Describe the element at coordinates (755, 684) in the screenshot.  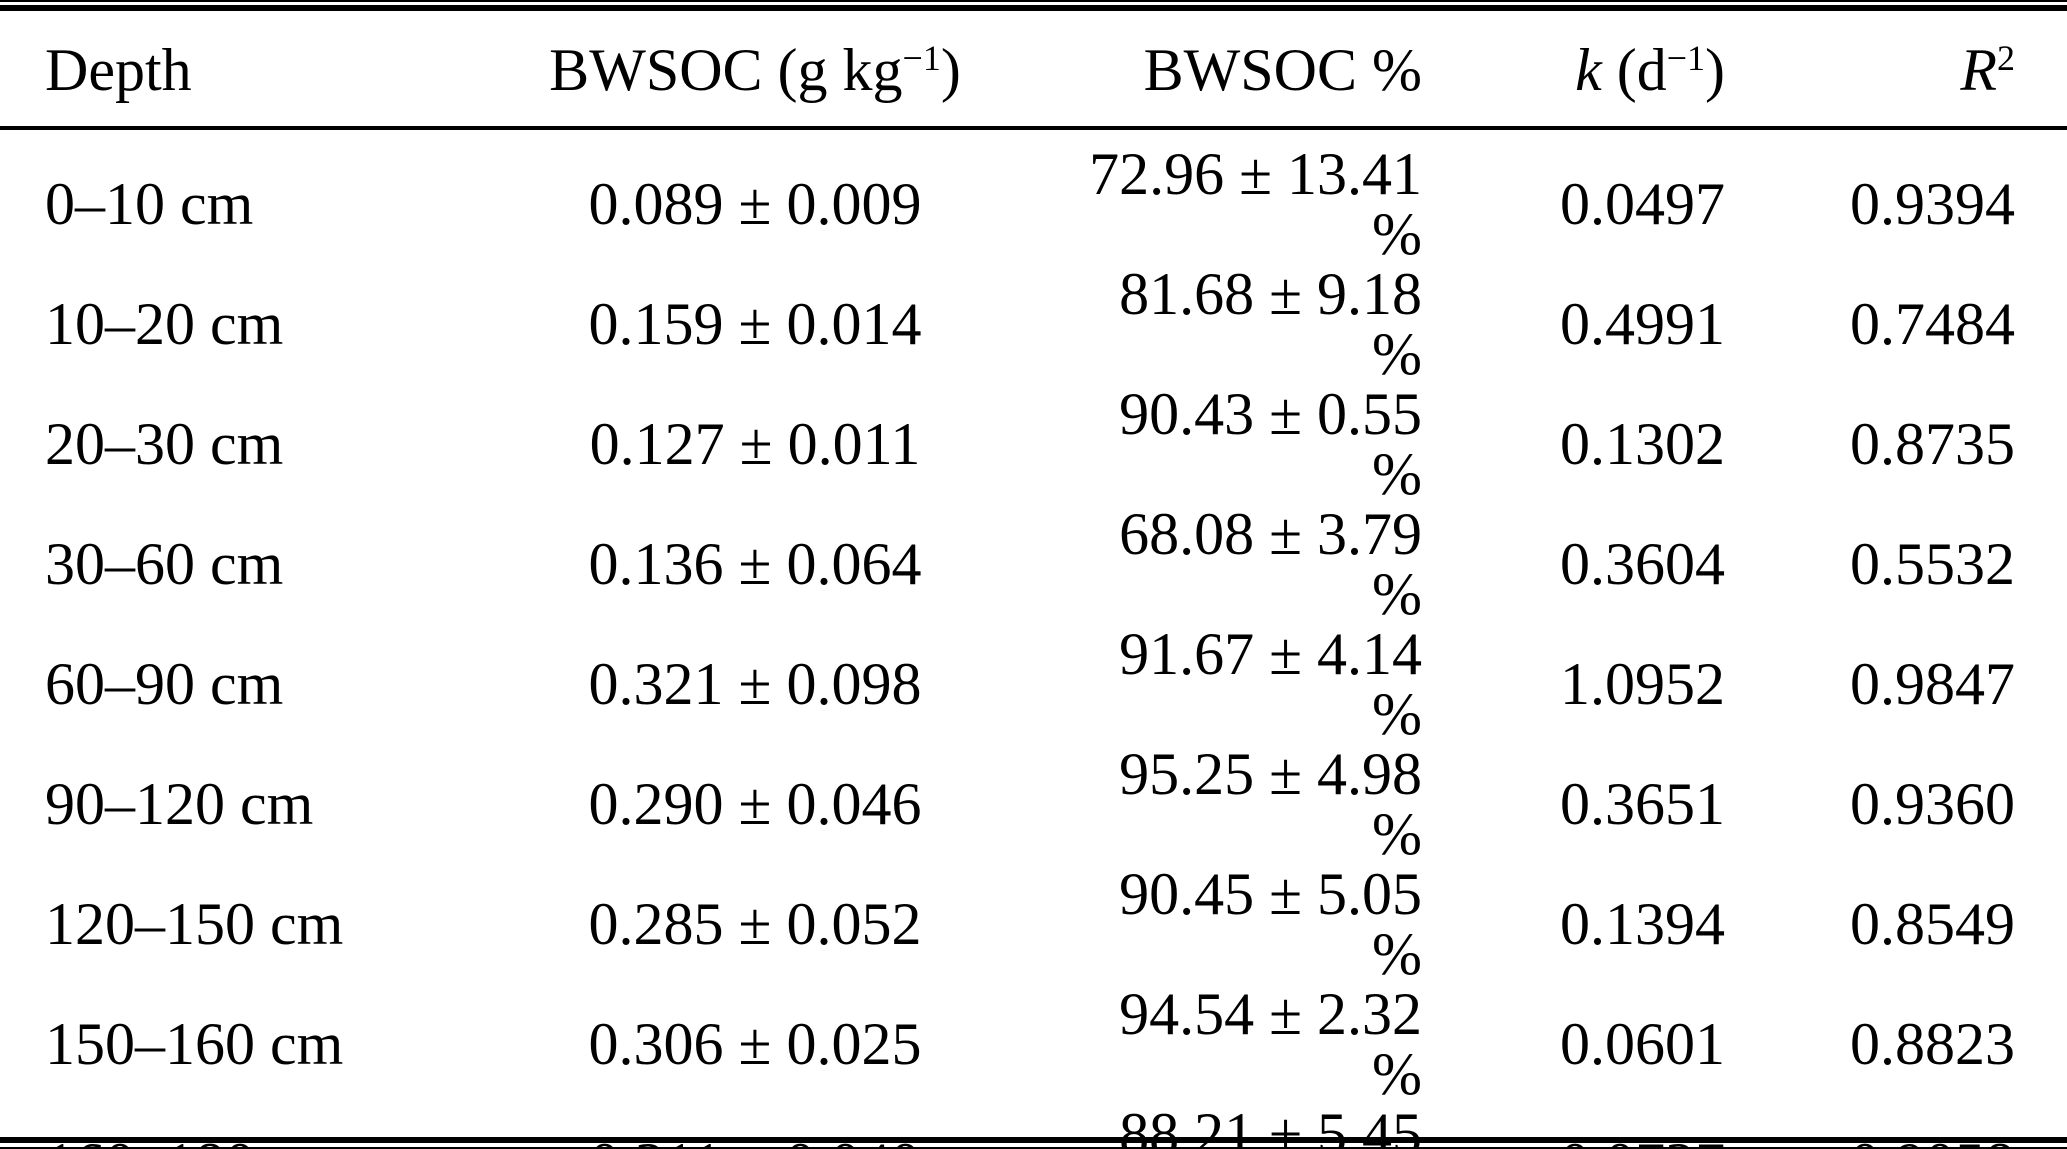
I see `cell-bwsoc-gkg: 0.321 ± 0.098` at that location.